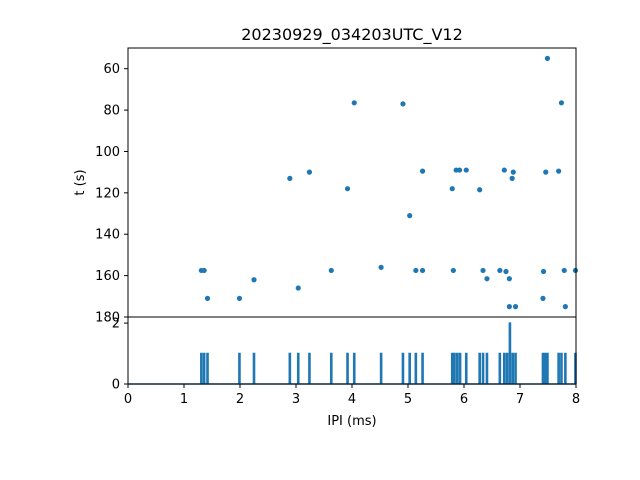 The width and height of the screenshot is (640, 480). Describe the element at coordinates (107, 235) in the screenshot. I see `scatter-y-tick-label: 140` at that location.